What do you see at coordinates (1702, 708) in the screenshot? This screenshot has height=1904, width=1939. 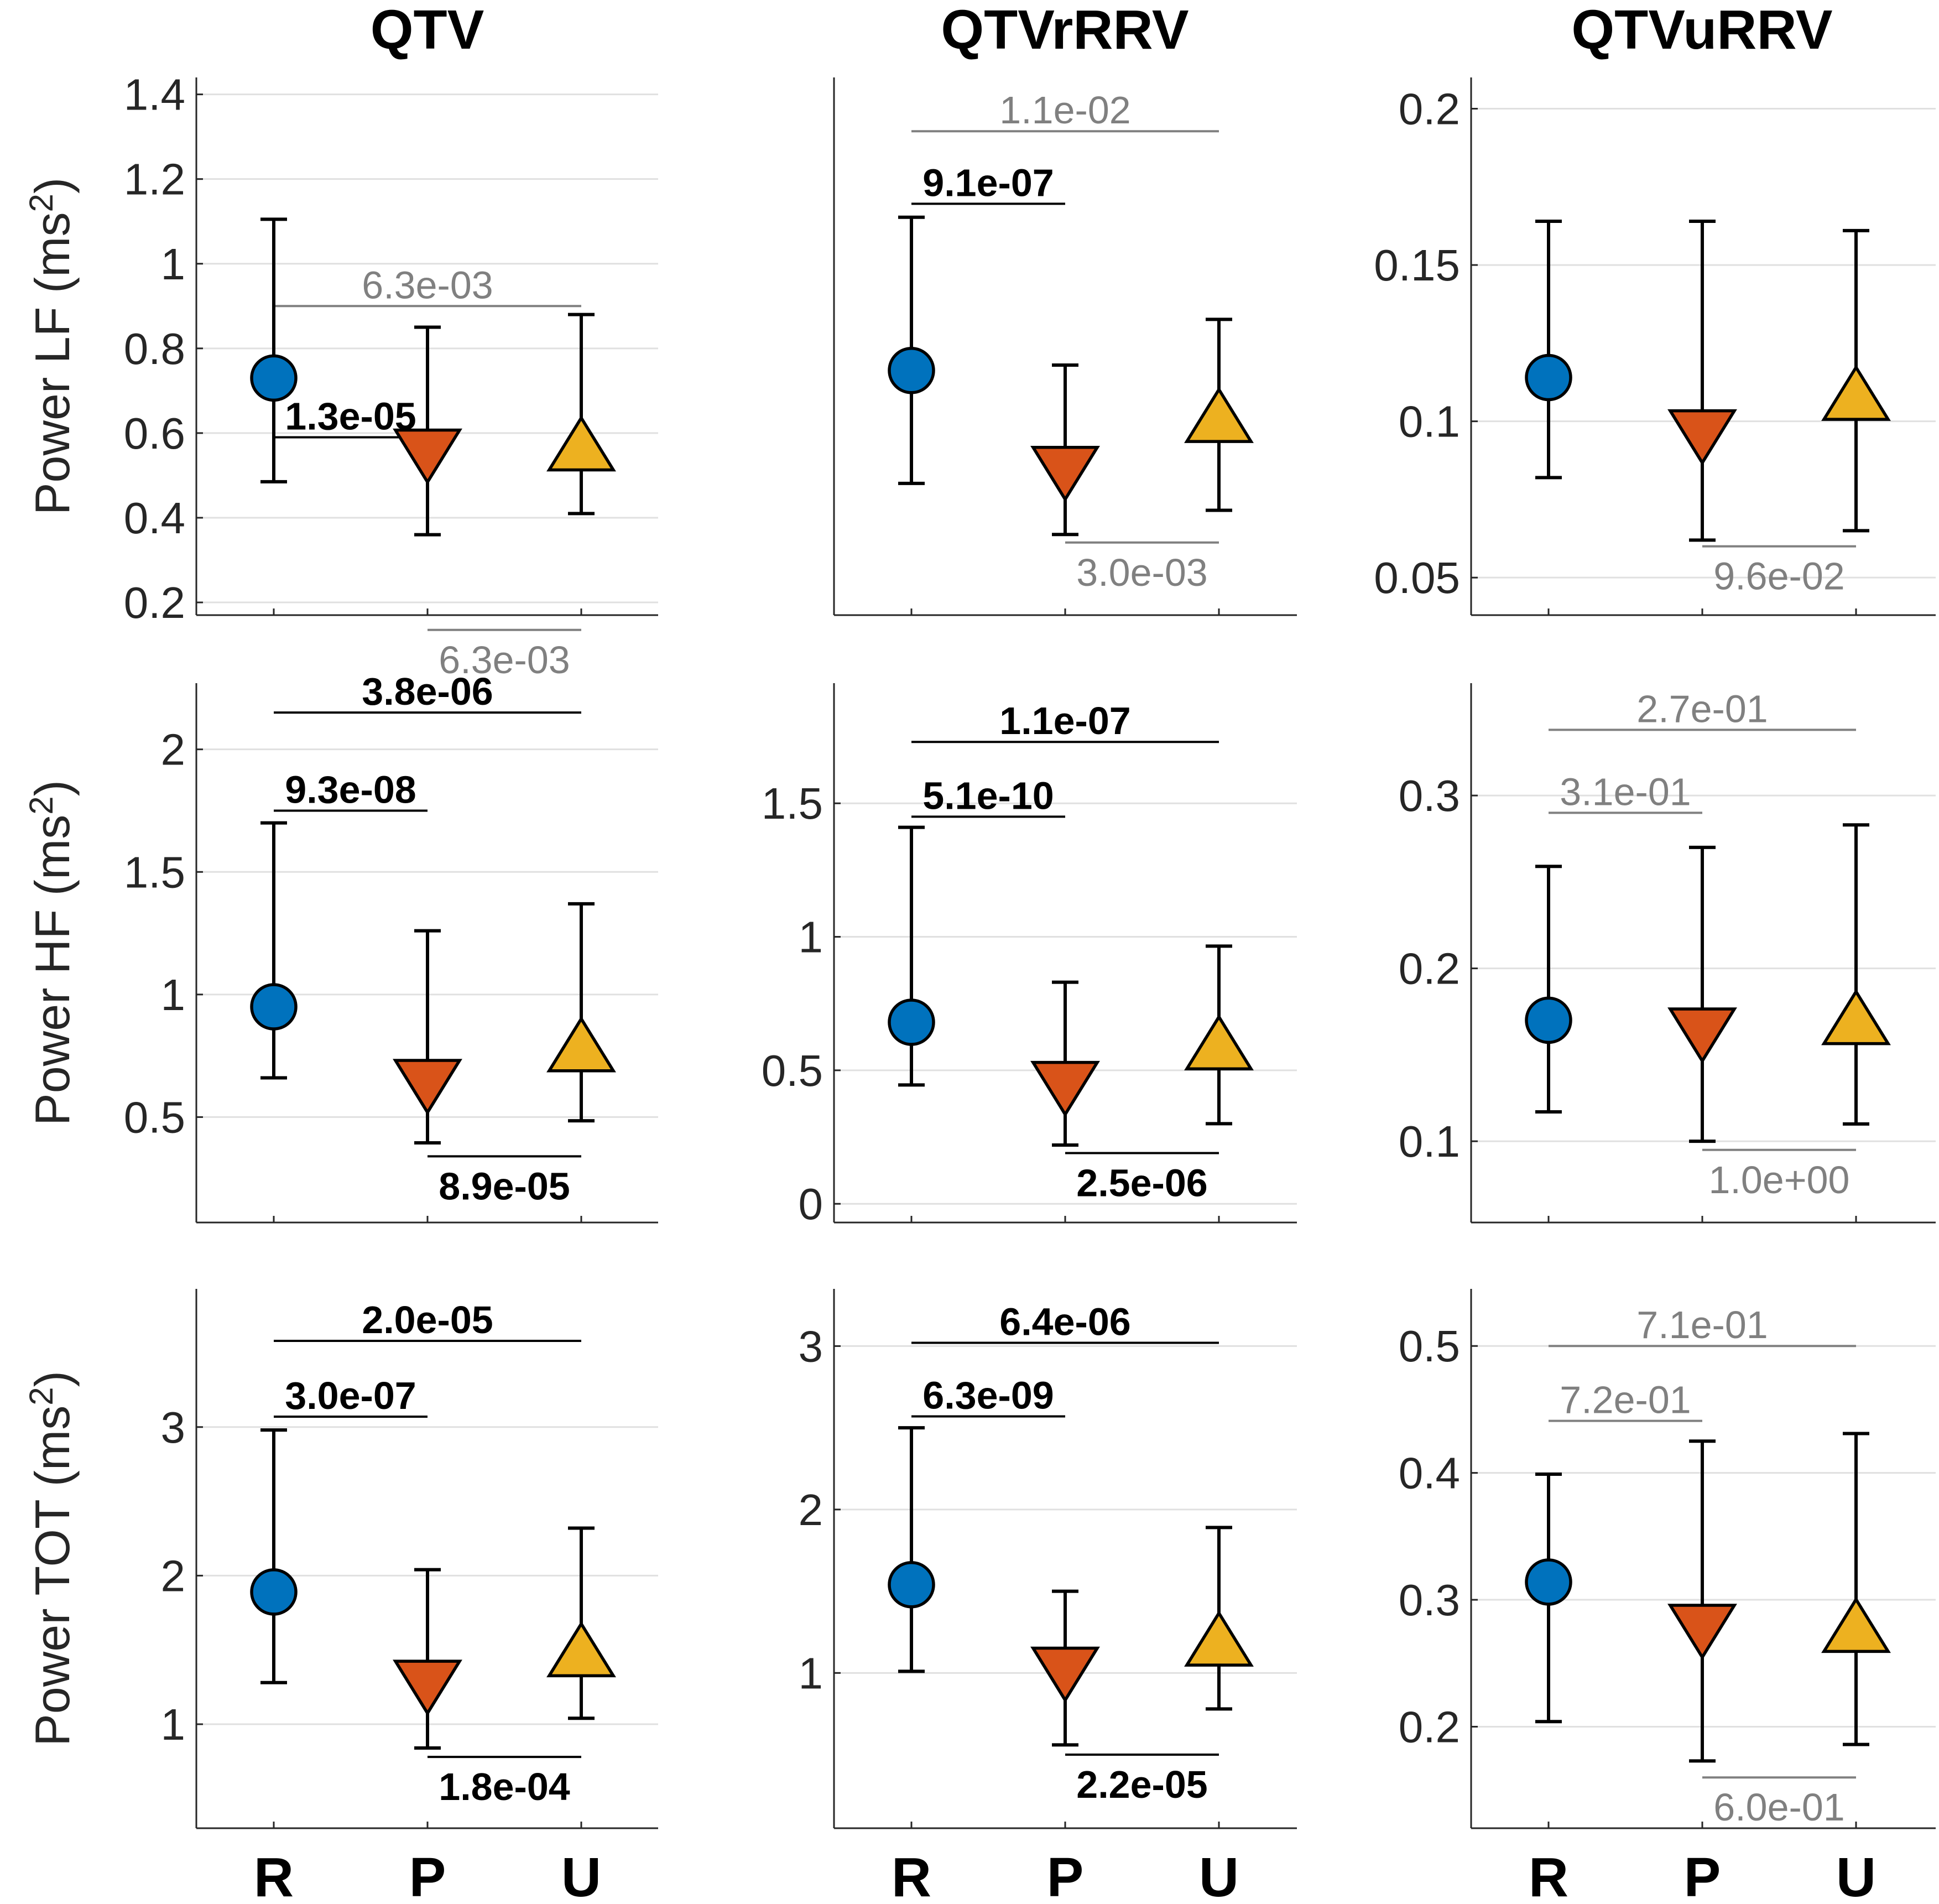 I see `pvalue-label: 2.7e-01` at bounding box center [1702, 708].